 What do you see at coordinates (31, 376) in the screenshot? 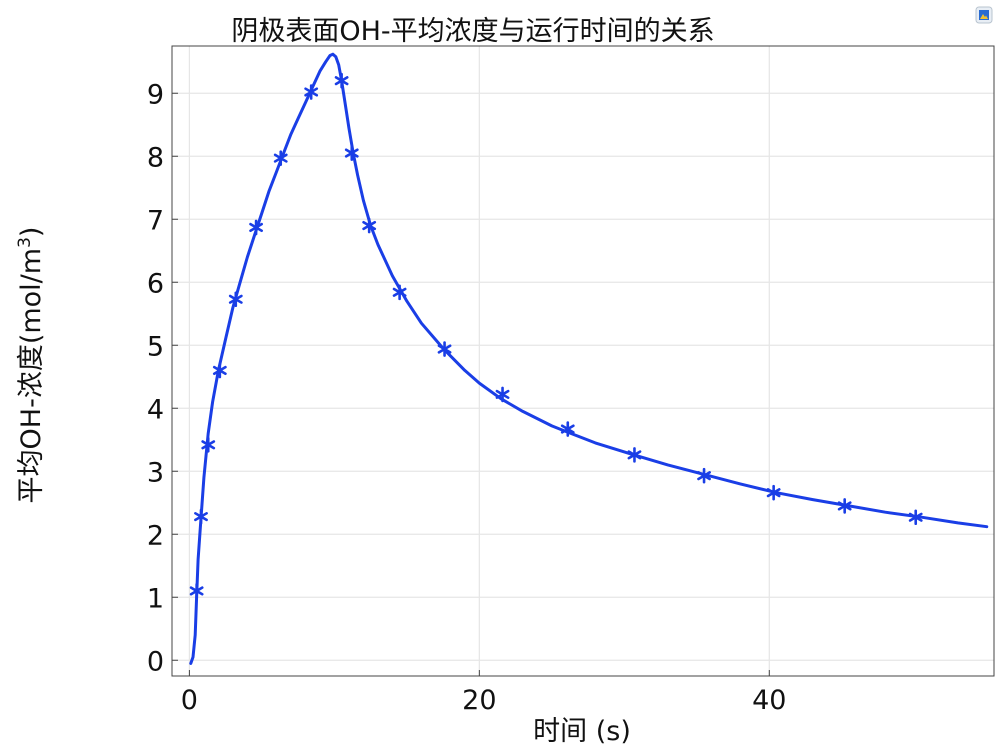
I see `y-axis-label-main: 平均OH-浓度(mol/m` at bounding box center [31, 376].